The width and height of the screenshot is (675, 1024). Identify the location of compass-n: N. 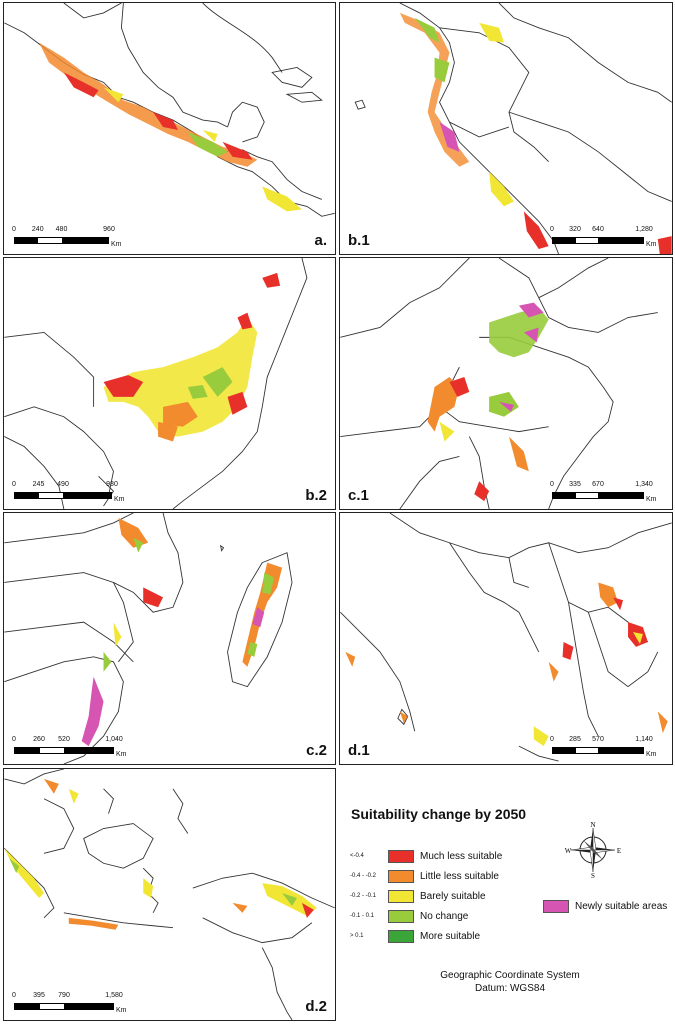
(592, 825).